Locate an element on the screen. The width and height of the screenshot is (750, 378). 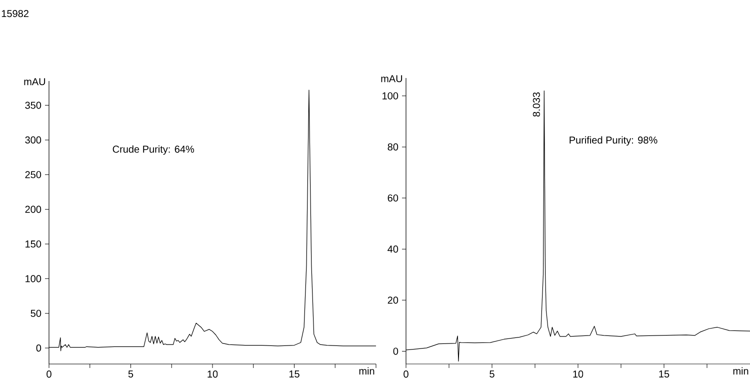
annotation: 8.033 is located at coordinates (536, 104).